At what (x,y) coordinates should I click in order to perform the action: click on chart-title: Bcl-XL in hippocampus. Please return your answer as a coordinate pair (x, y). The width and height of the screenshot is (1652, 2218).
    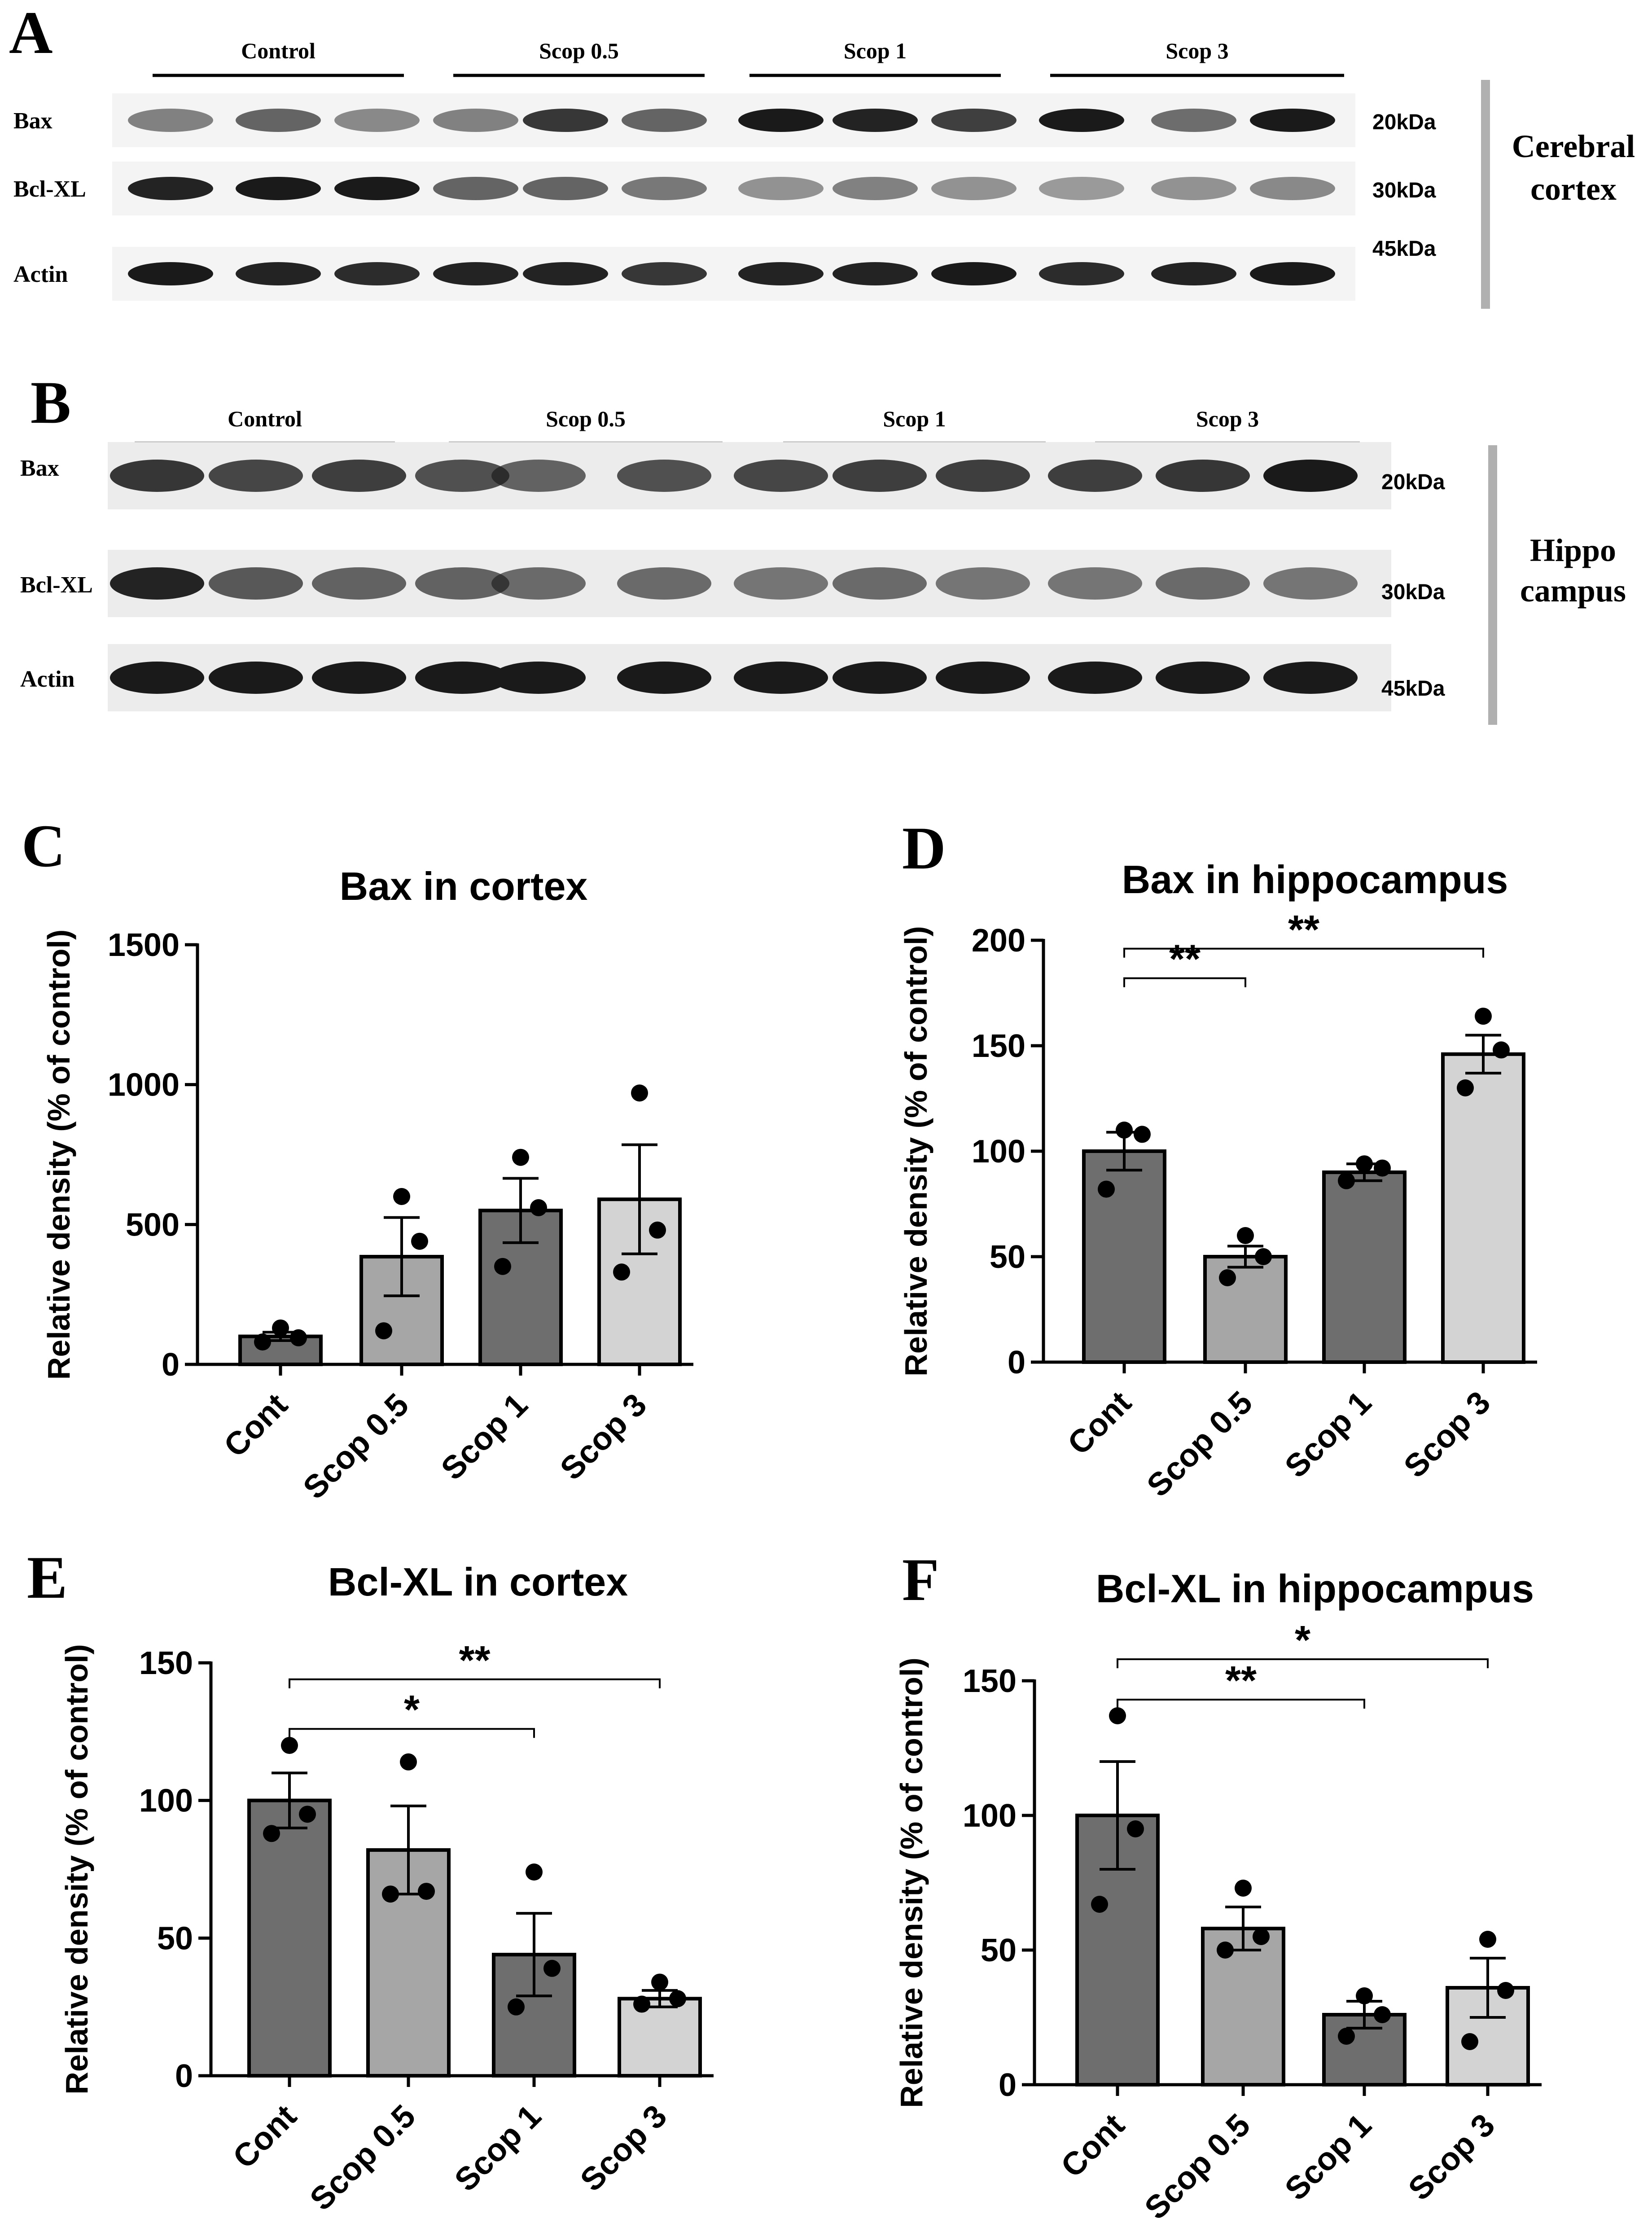
    Looking at the image, I should click on (1315, 1588).